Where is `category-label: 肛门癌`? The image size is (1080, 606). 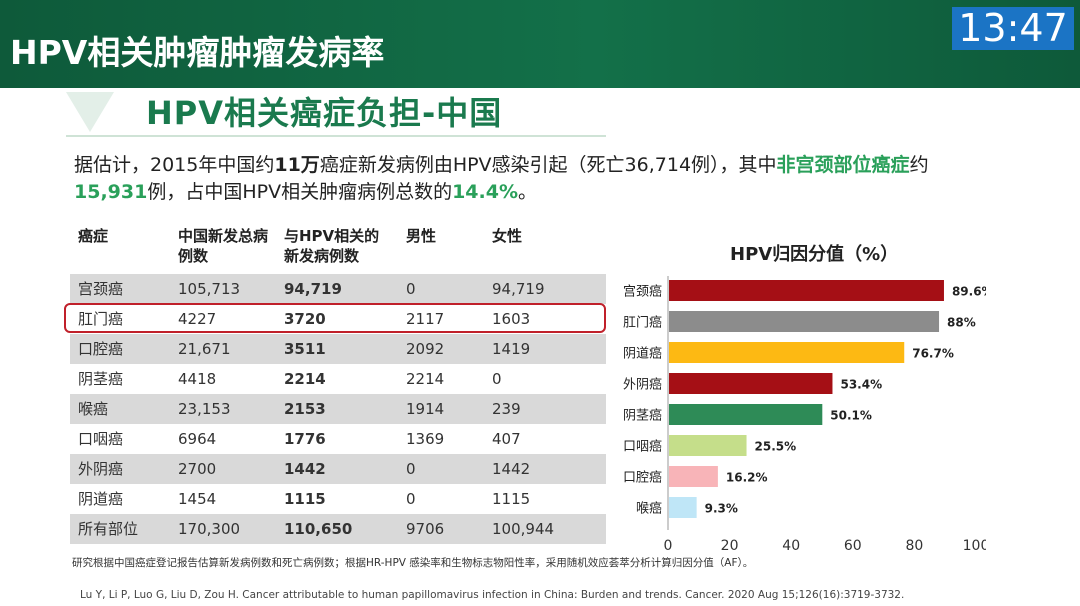 category-label: 肛门癌 is located at coordinates (642, 323).